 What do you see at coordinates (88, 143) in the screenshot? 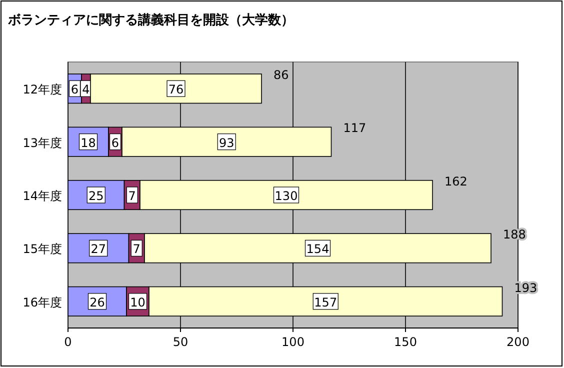
I see `data-label: 18` at bounding box center [88, 143].